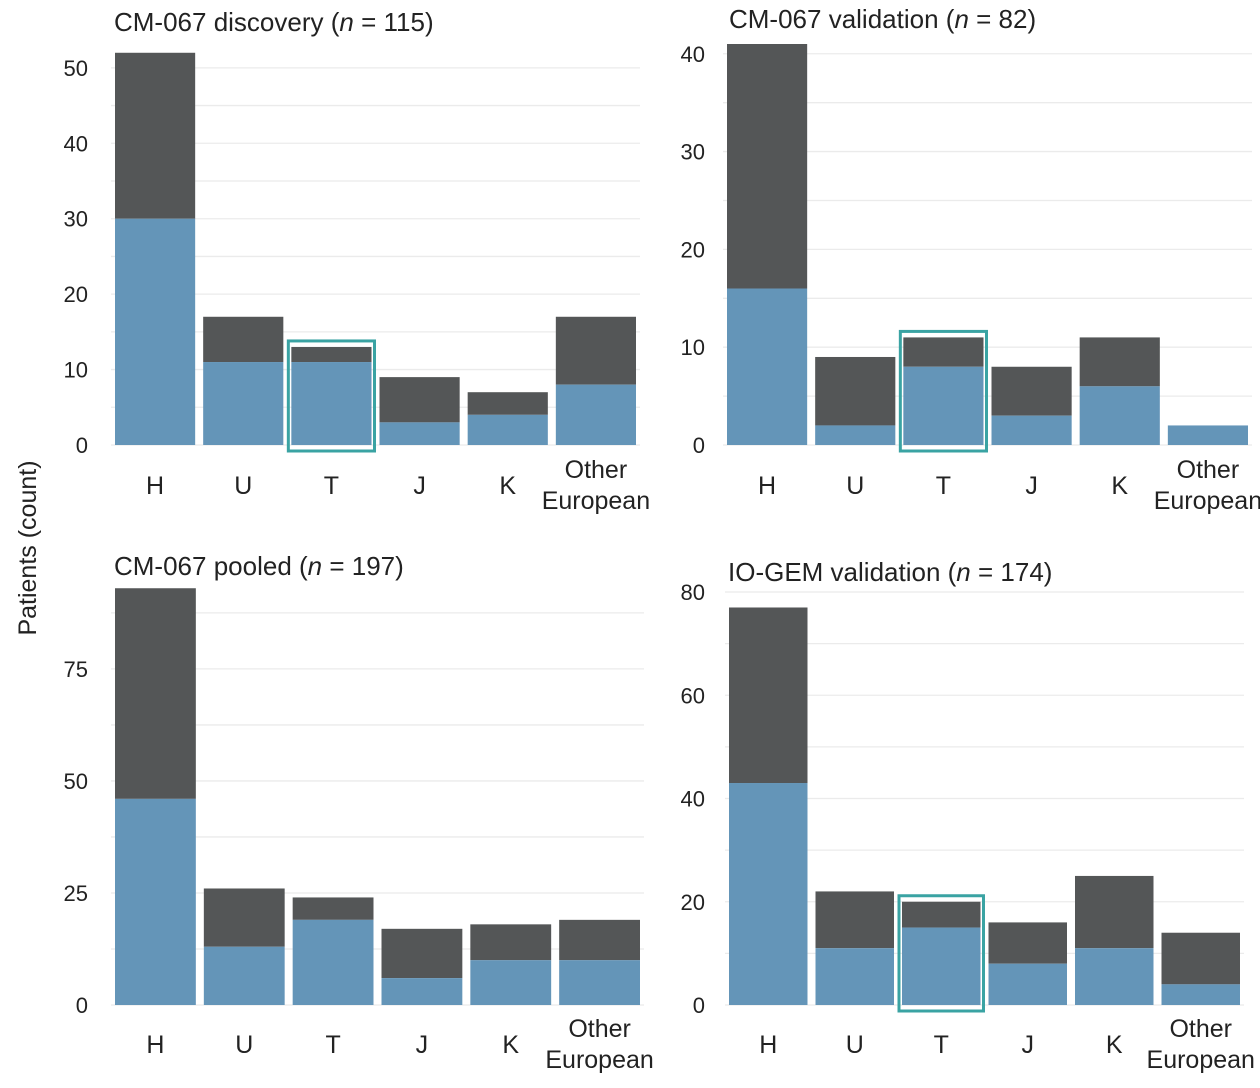 The height and width of the screenshot is (1088, 1260). I want to click on chart-title-text: IO-GEM validation (, so click(842, 572).